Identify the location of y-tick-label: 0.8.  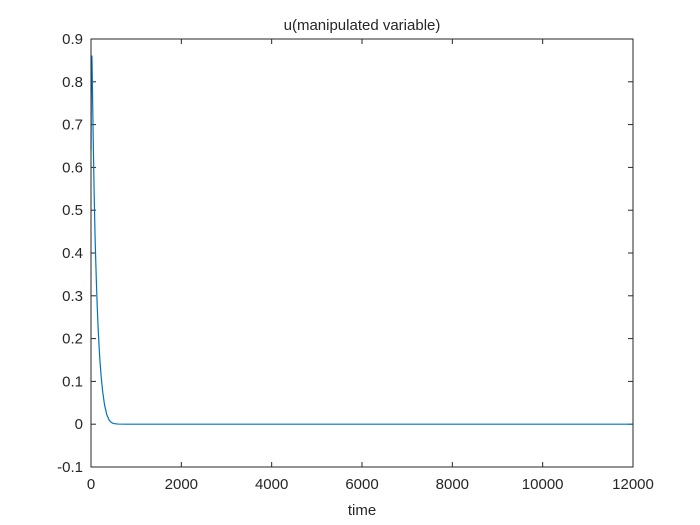
(72, 82).